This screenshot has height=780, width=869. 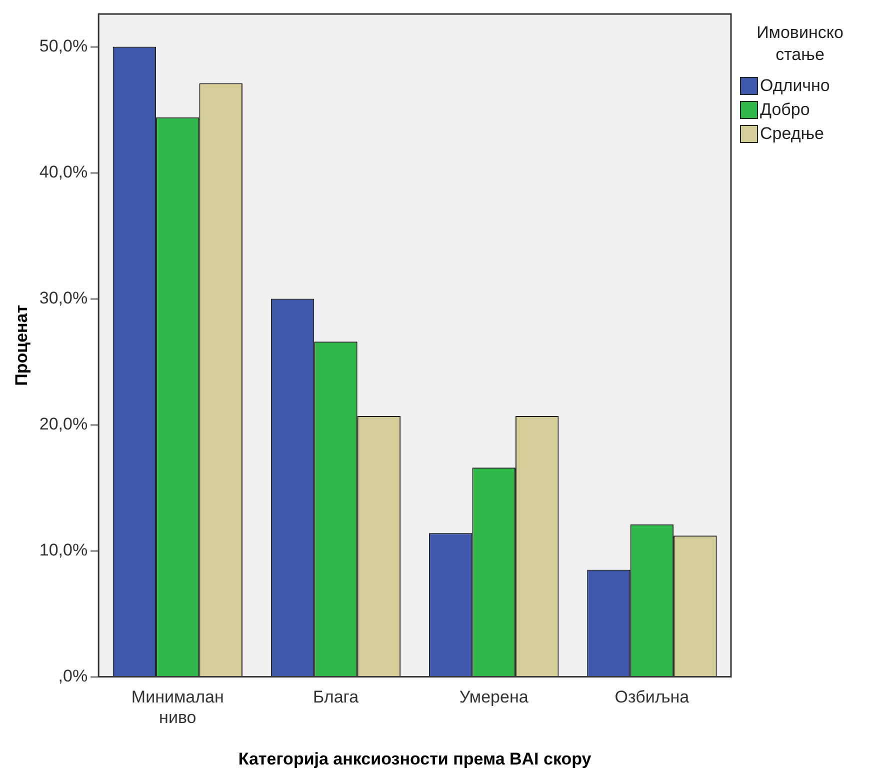 I want to click on y-tick-label: ,0%, so click(x=73, y=676).